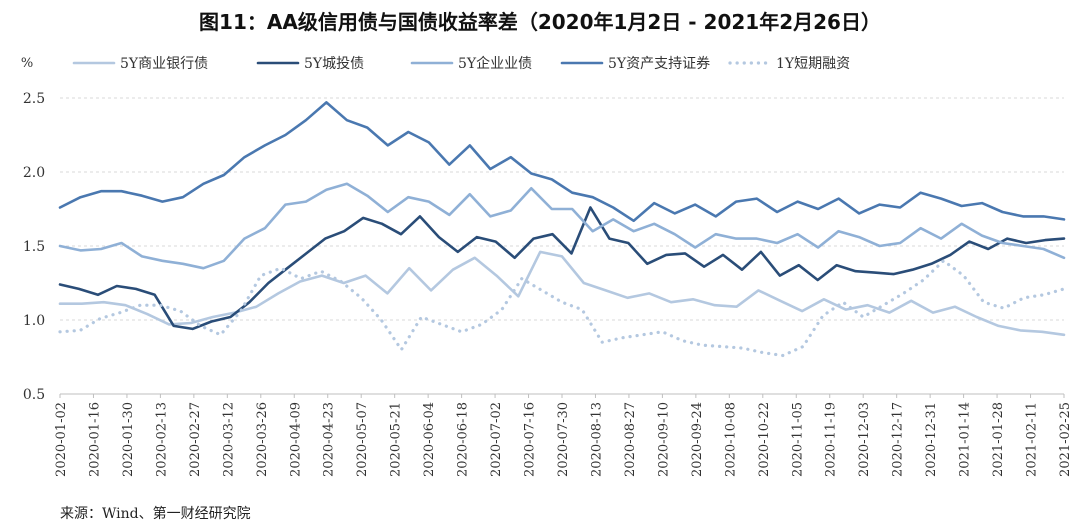 The height and width of the screenshot is (529, 1080). I want to click on x-tick-label: 2020-09-24, so click(697, 439).